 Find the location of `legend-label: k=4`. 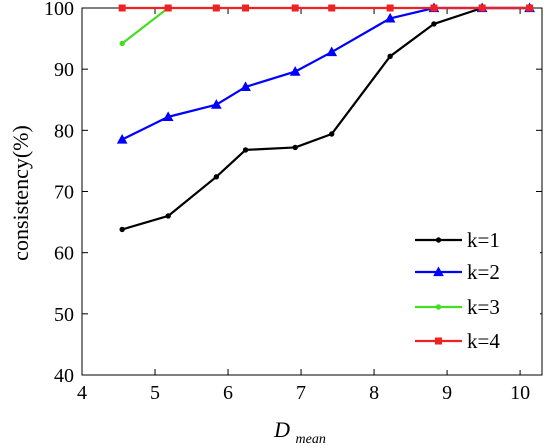

legend-label: k=4 is located at coordinates (483, 341).